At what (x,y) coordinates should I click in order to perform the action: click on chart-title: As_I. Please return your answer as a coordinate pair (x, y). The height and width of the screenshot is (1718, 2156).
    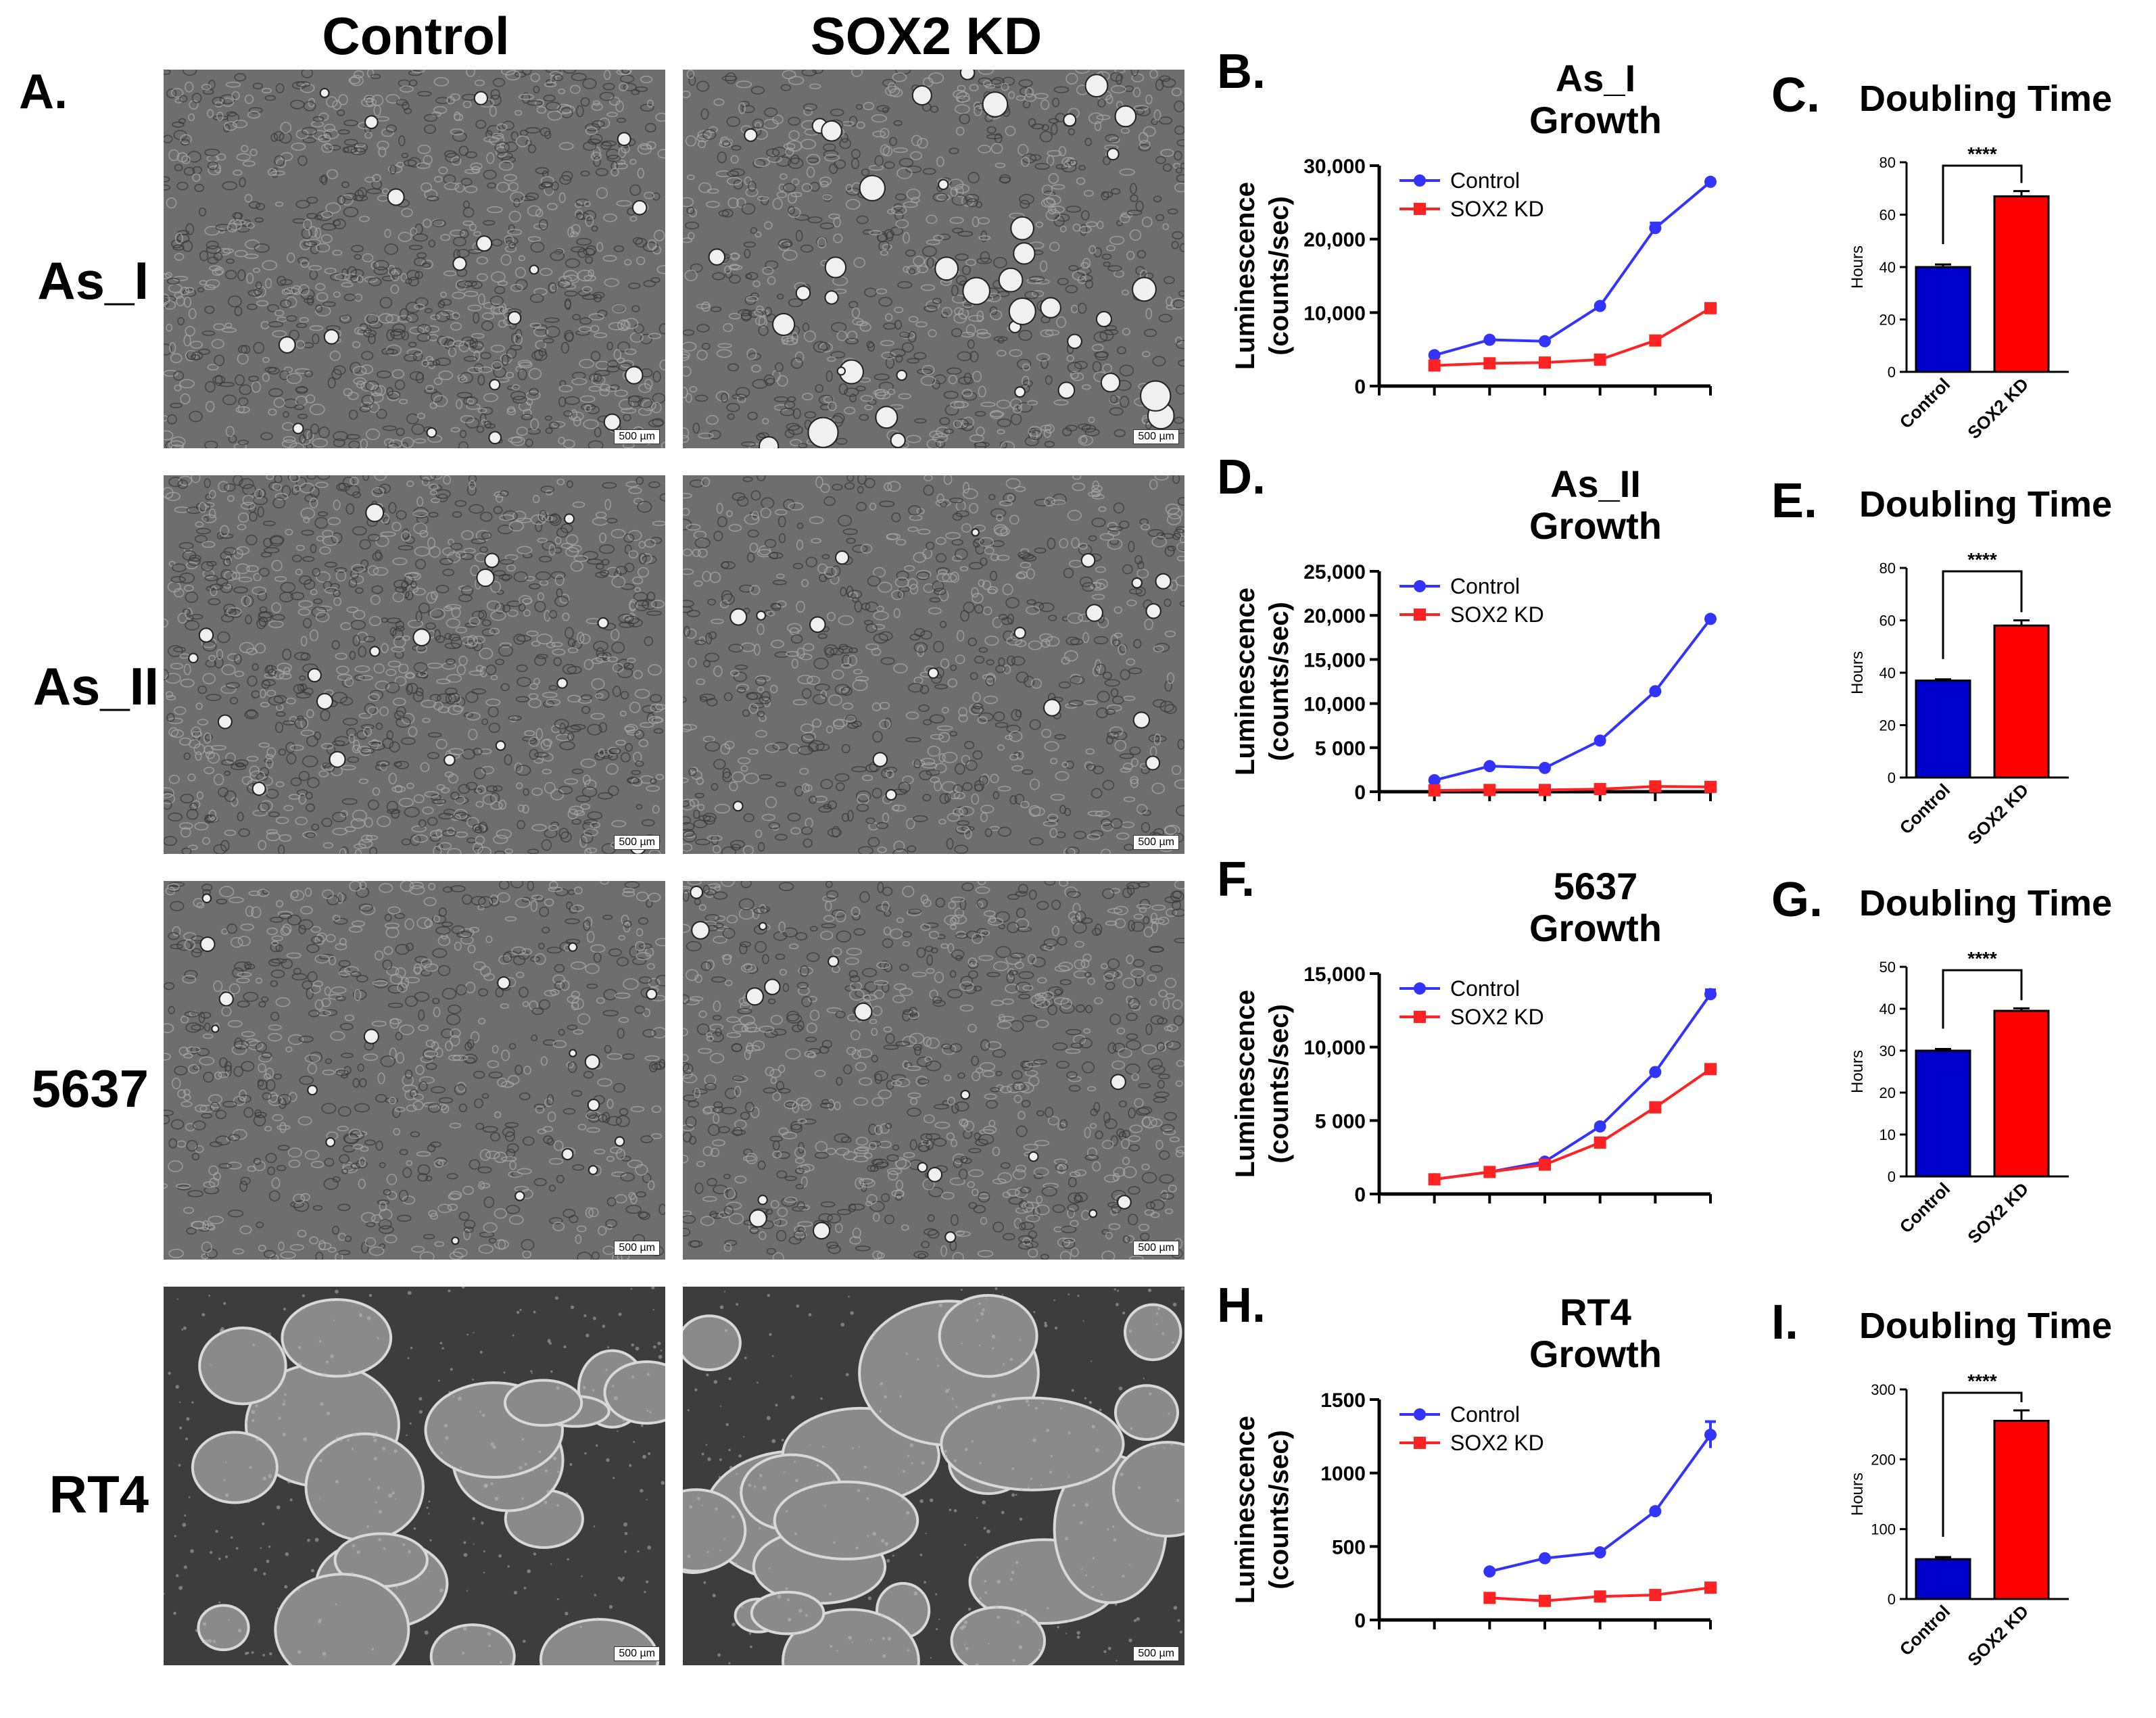
    Looking at the image, I should click on (1595, 78).